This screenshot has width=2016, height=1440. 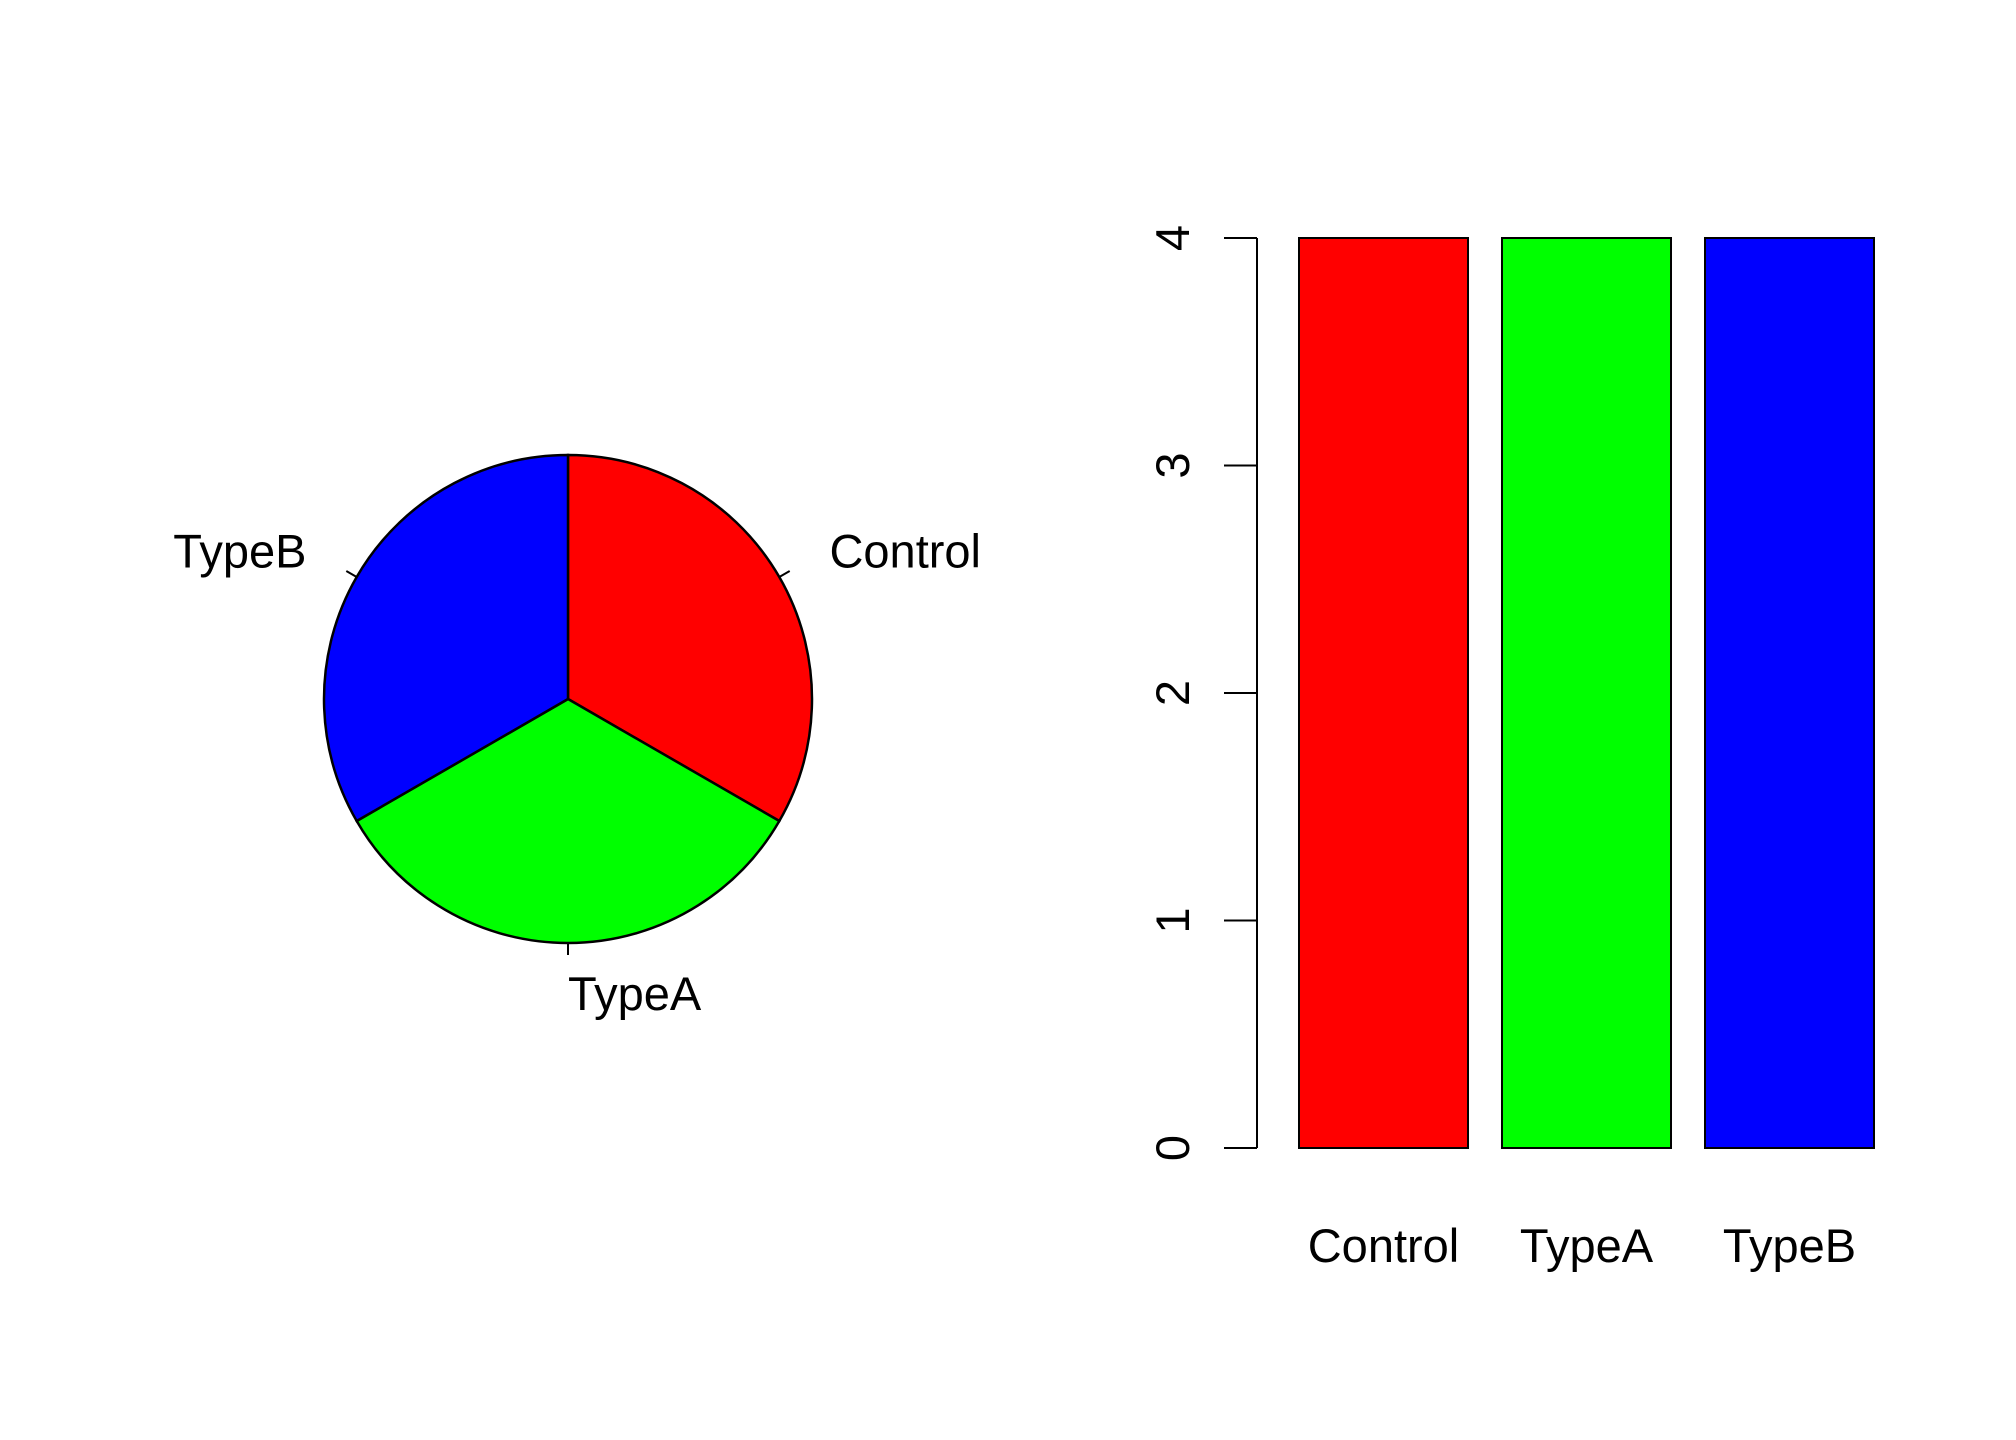 I want to click on x-tick-label-typea: TypeA, so click(x=1587, y=1245).